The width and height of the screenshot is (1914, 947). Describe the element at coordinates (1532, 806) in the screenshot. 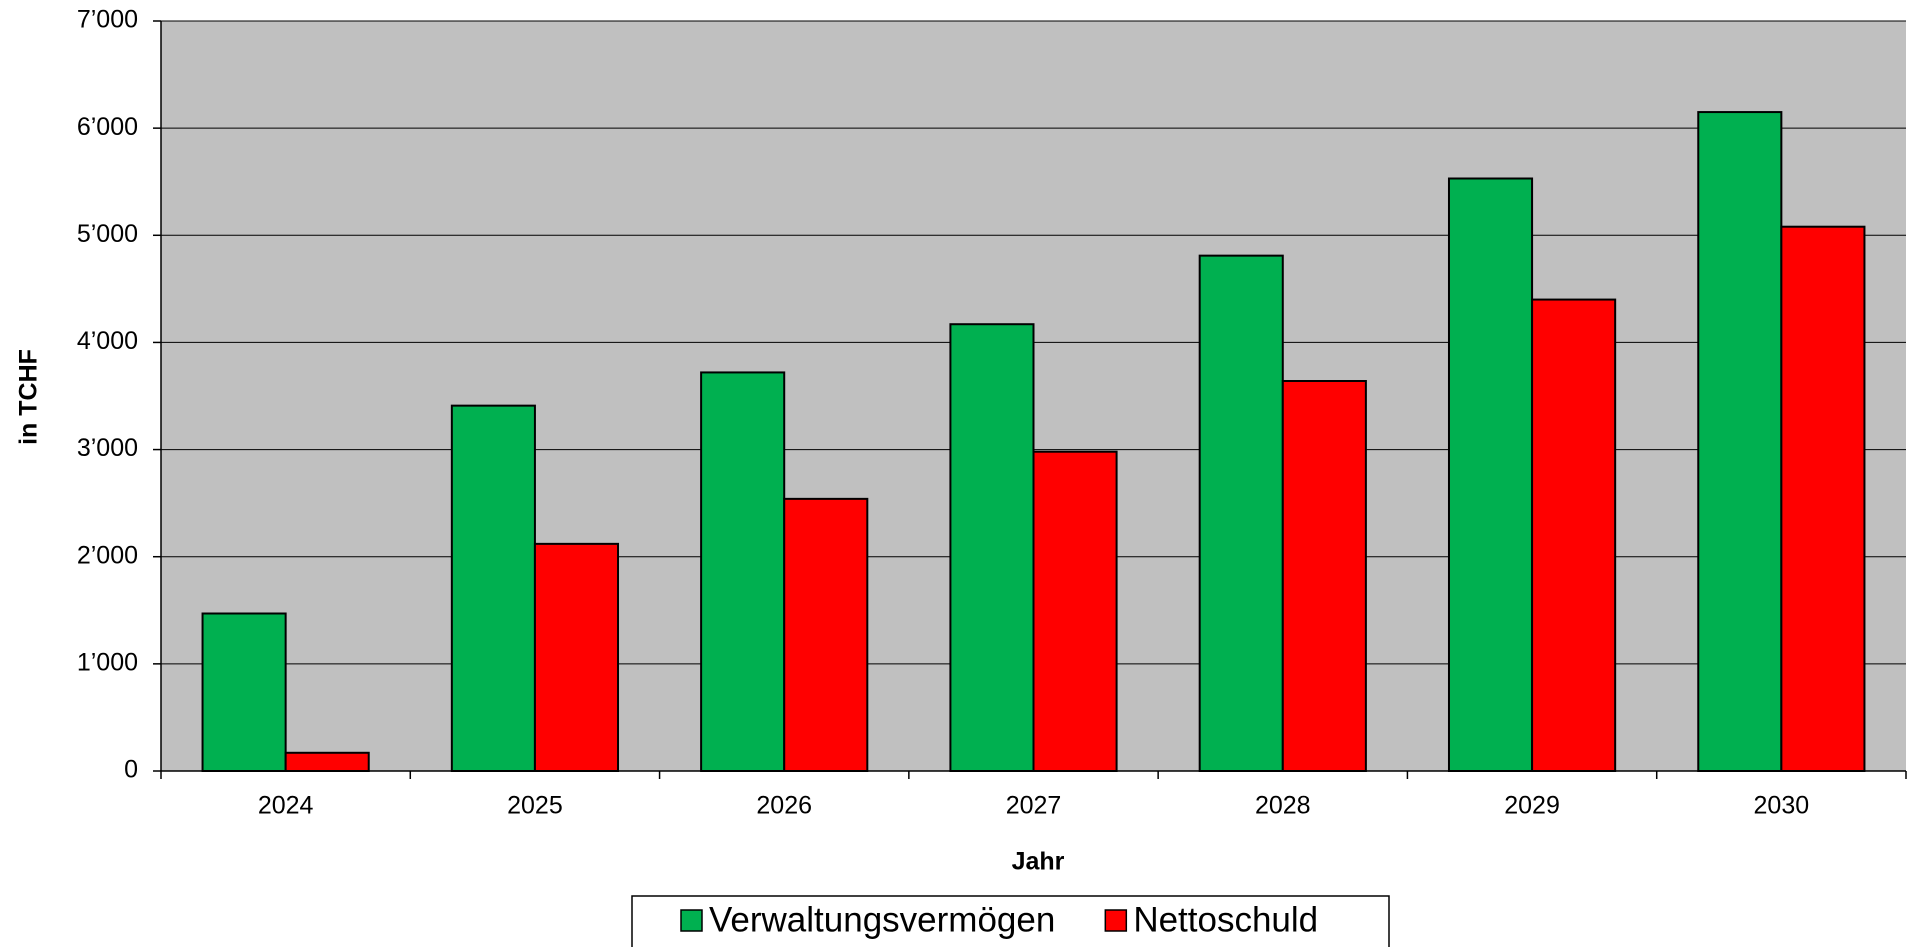

I see `x-tick-label: 2029` at that location.